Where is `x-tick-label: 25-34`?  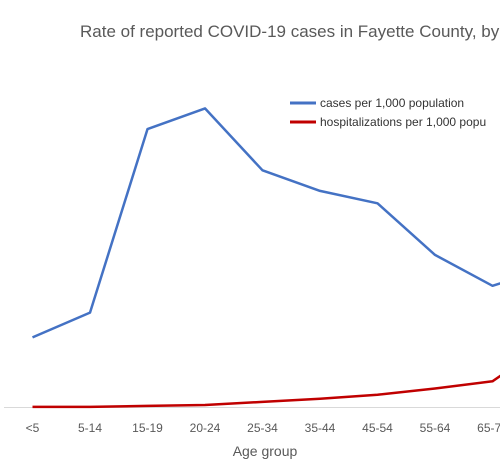
x-tick-label: 25-34 is located at coordinates (262, 428).